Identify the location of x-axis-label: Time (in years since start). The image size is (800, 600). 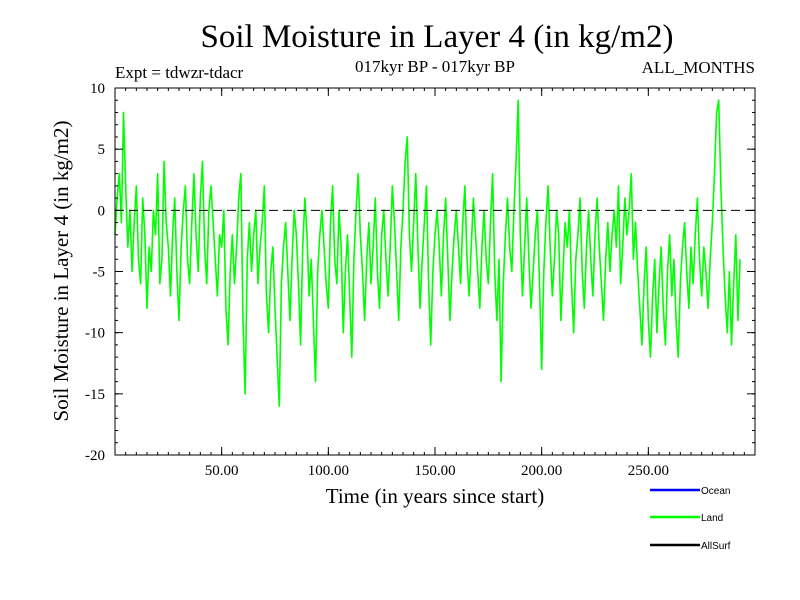
(435, 496).